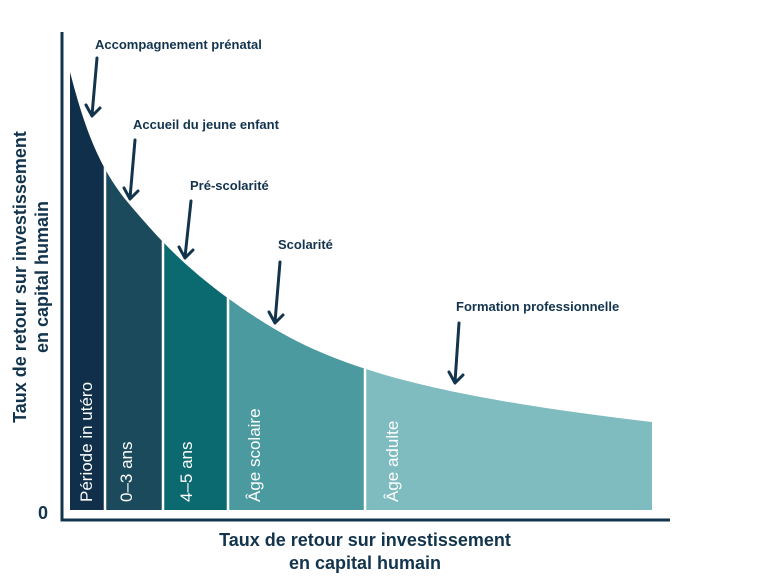 The height and width of the screenshot is (581, 768). Describe the element at coordinates (254, 455) in the screenshot. I see `segment-label: Âge scolaire` at that location.